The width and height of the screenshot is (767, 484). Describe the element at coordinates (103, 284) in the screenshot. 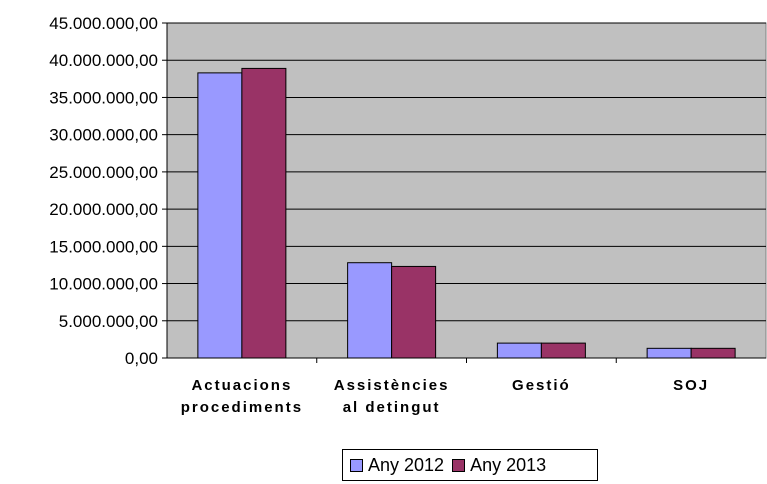

I see `y-tick-label: 10.000.000,00` at that location.